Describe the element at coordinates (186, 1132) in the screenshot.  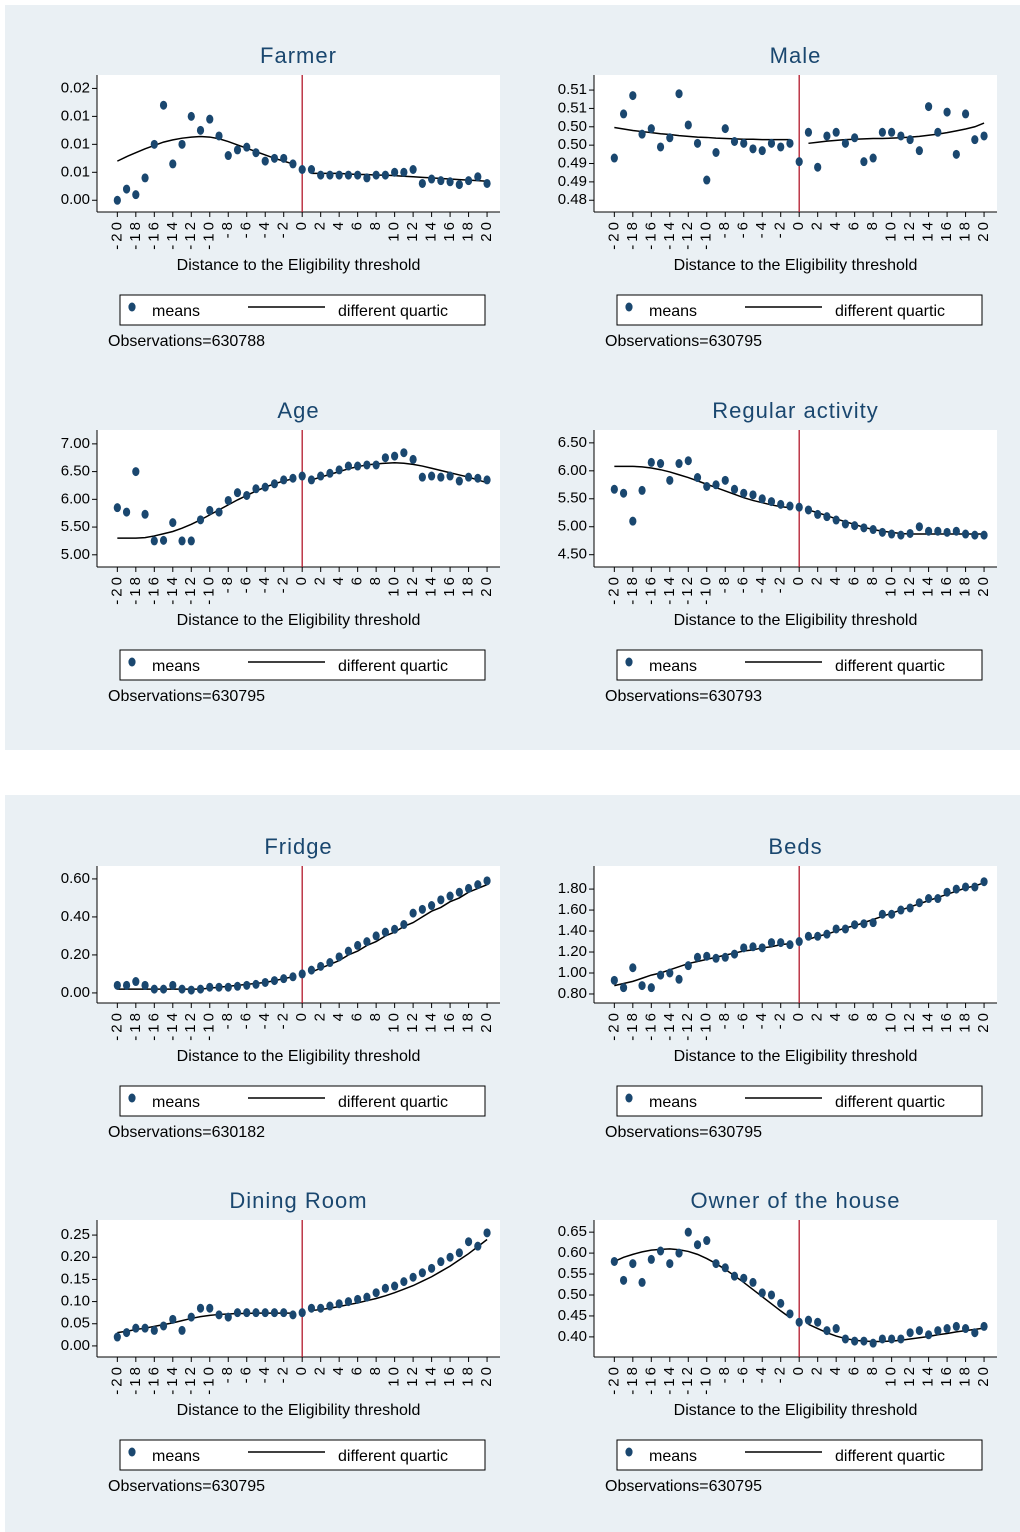
I see `note: Observations=630182` at that location.